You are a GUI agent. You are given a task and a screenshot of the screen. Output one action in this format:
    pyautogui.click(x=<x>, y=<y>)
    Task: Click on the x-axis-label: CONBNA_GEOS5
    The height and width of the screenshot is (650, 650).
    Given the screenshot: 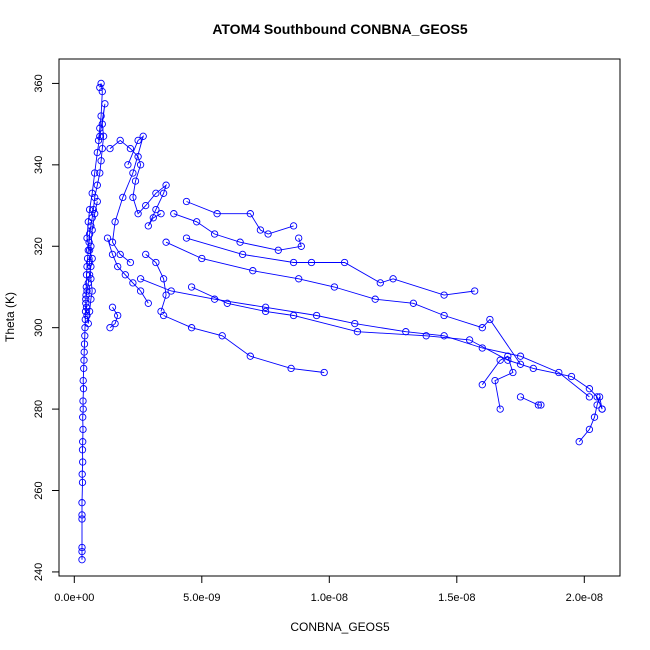 What is the action you would take?
    pyautogui.click(x=340, y=627)
    